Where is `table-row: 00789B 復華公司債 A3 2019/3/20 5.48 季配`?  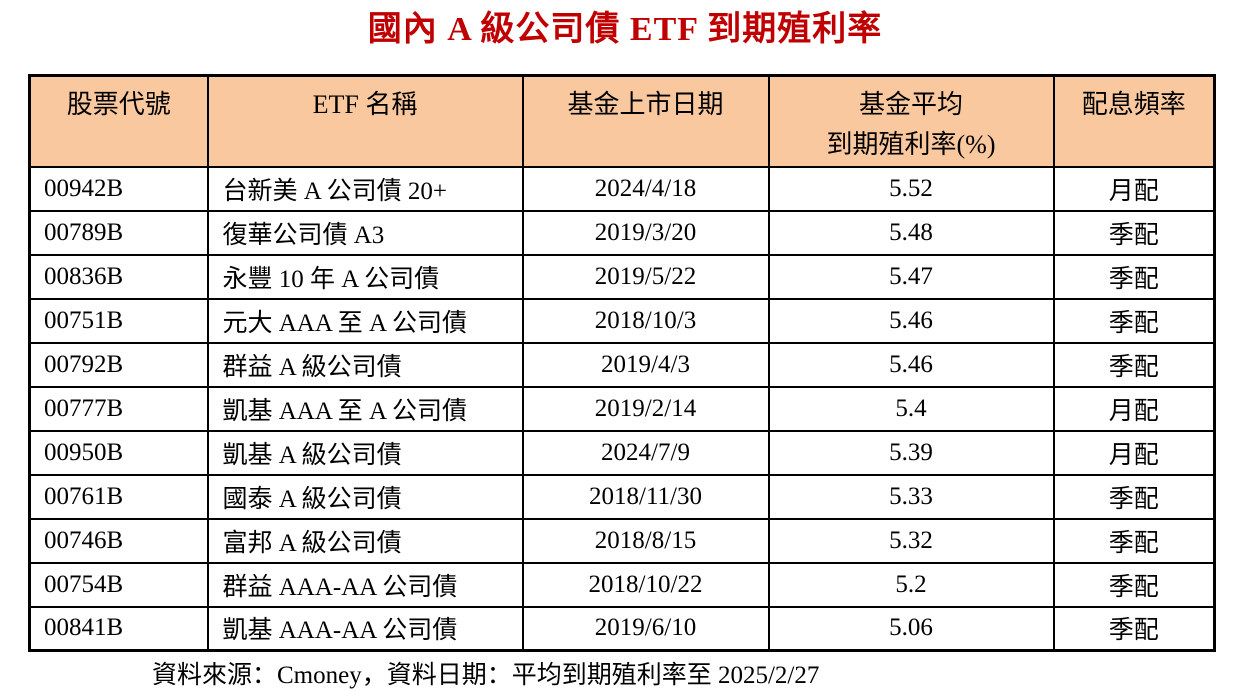 table-row: 00789B 復華公司債 A3 2019/3/20 5.48 季配 is located at coordinates (622, 232).